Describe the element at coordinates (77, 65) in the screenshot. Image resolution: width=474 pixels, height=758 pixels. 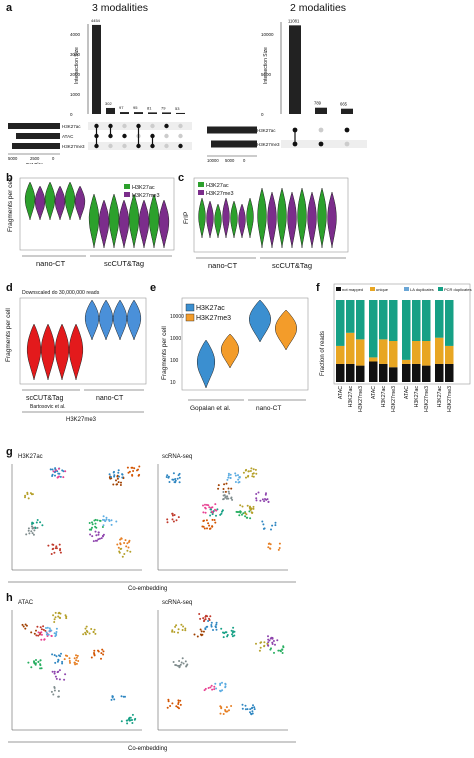
I see `y-axis-label: Intersection Size` at that location.